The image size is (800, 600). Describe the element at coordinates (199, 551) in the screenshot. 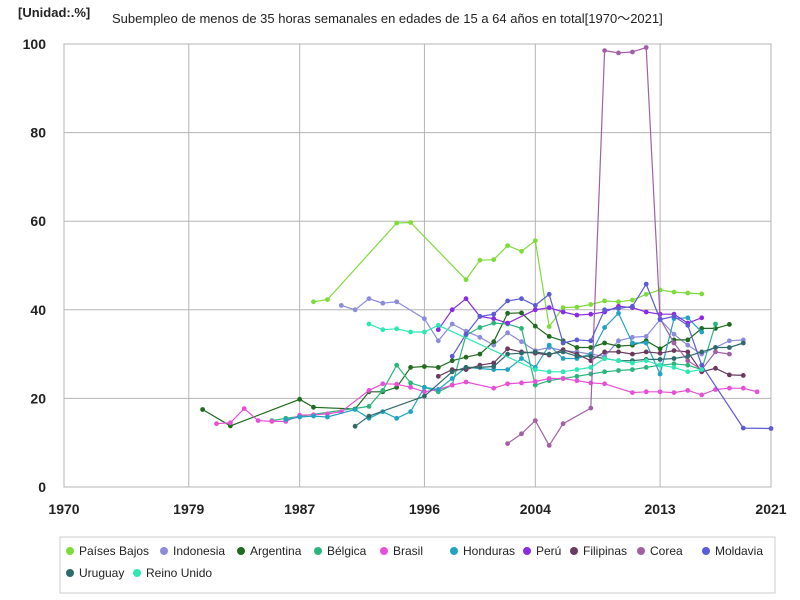

I see `legend-label: Indonesia` at that location.